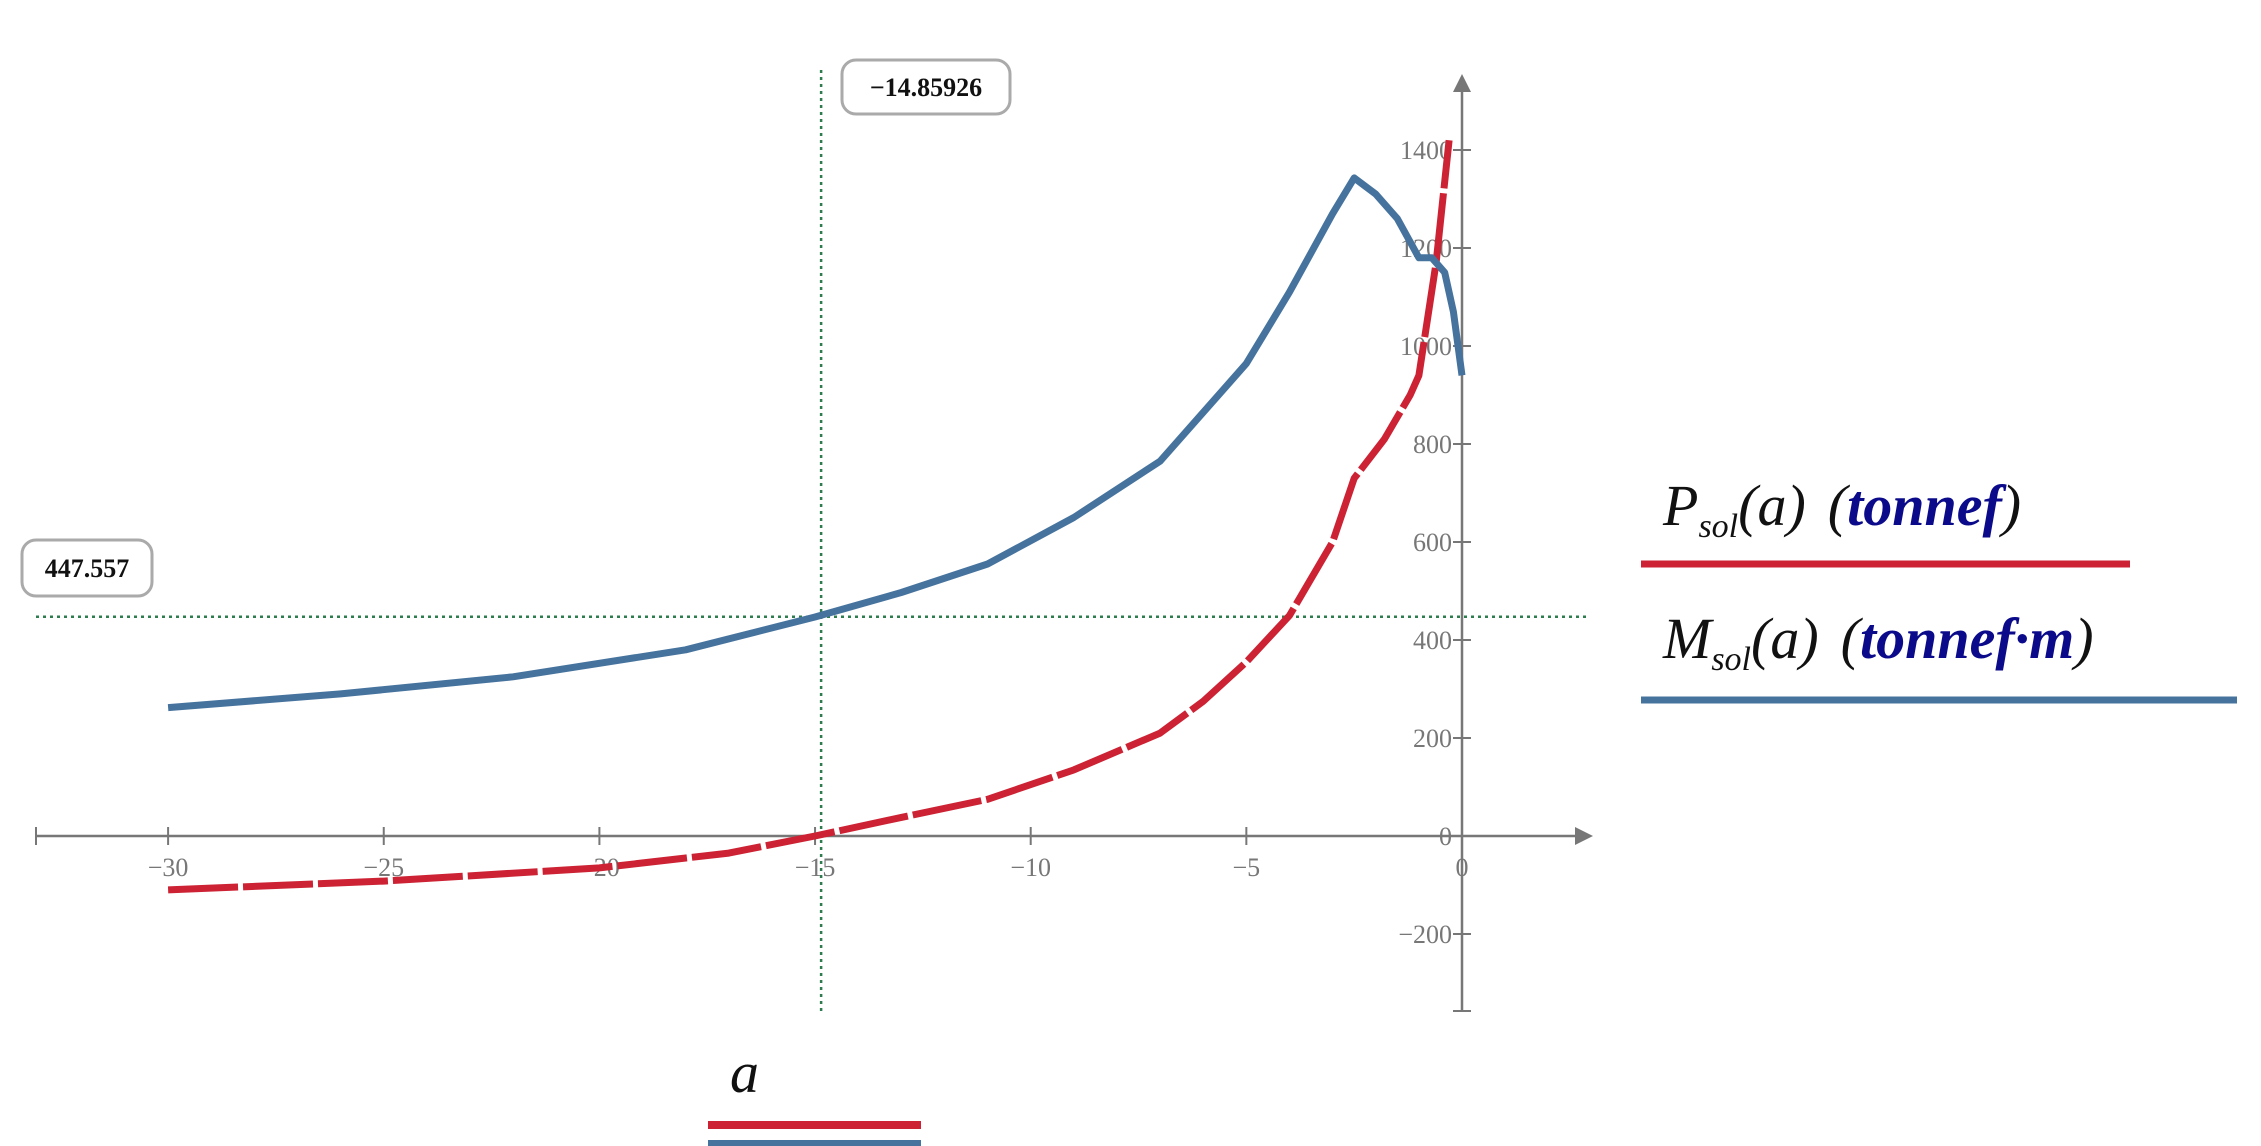 The height and width of the screenshot is (1146, 2261). I want to click on x-crosshair-value: −14.85926, so click(926, 87).